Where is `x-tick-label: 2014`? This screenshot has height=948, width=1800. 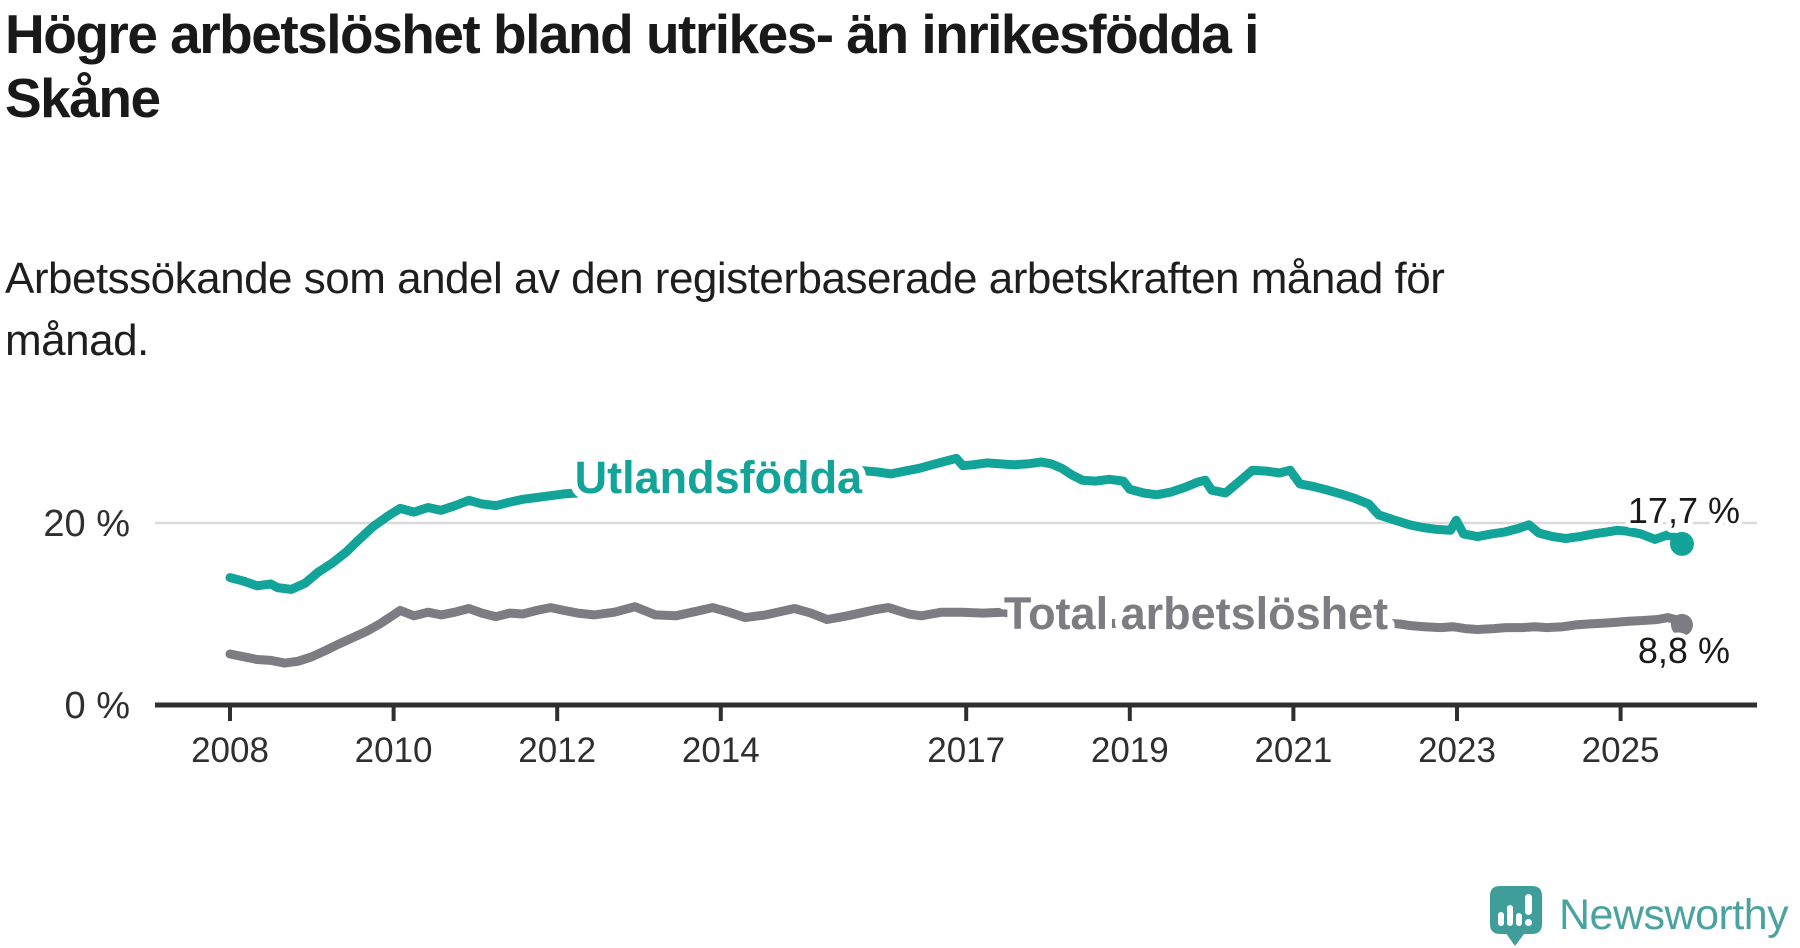
x-tick-label: 2014 is located at coordinates (721, 750).